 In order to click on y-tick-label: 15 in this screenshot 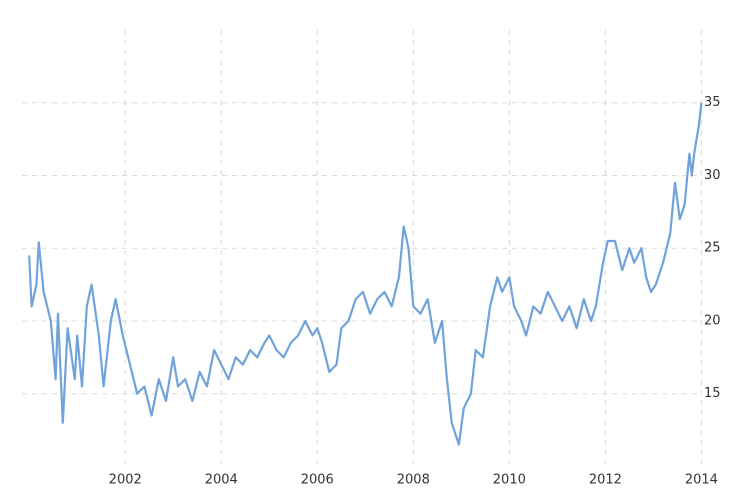, I will do `click(712, 393)`.